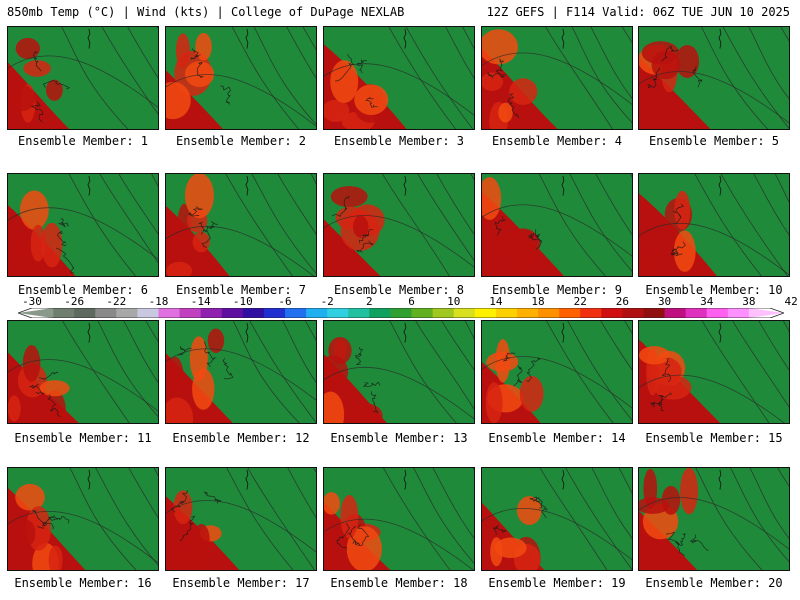 The width and height of the screenshot is (800, 600). Describe the element at coordinates (411, 301) in the screenshot. I see `colorbar-tick-label: 6` at that location.